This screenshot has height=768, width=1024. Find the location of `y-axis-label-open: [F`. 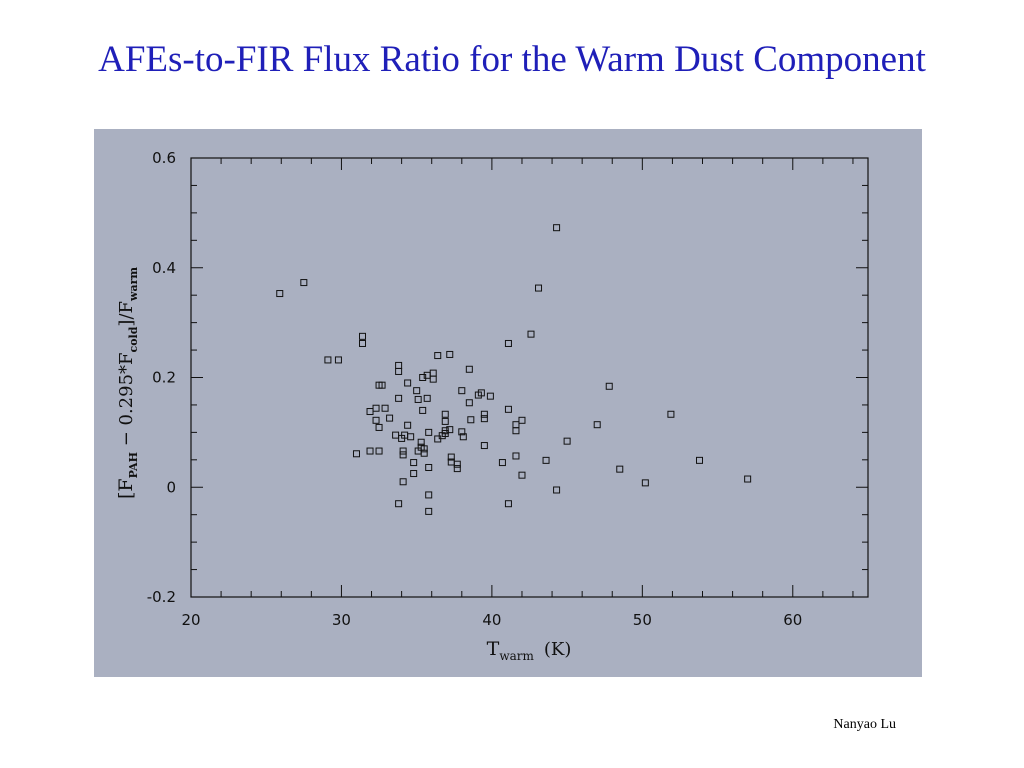

y-axis-label-open: [F is located at coordinates (126, 488).